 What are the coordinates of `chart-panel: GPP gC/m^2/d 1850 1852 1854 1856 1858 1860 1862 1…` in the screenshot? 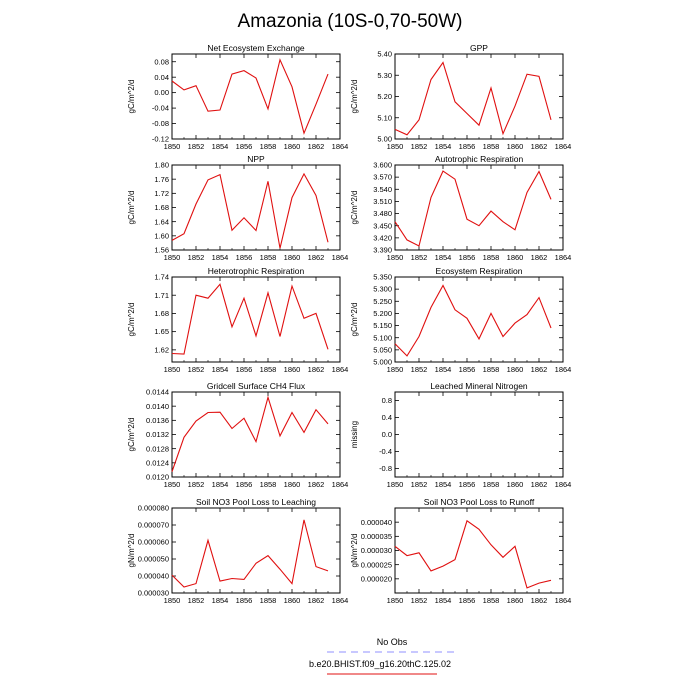 It's located at (460, 97).